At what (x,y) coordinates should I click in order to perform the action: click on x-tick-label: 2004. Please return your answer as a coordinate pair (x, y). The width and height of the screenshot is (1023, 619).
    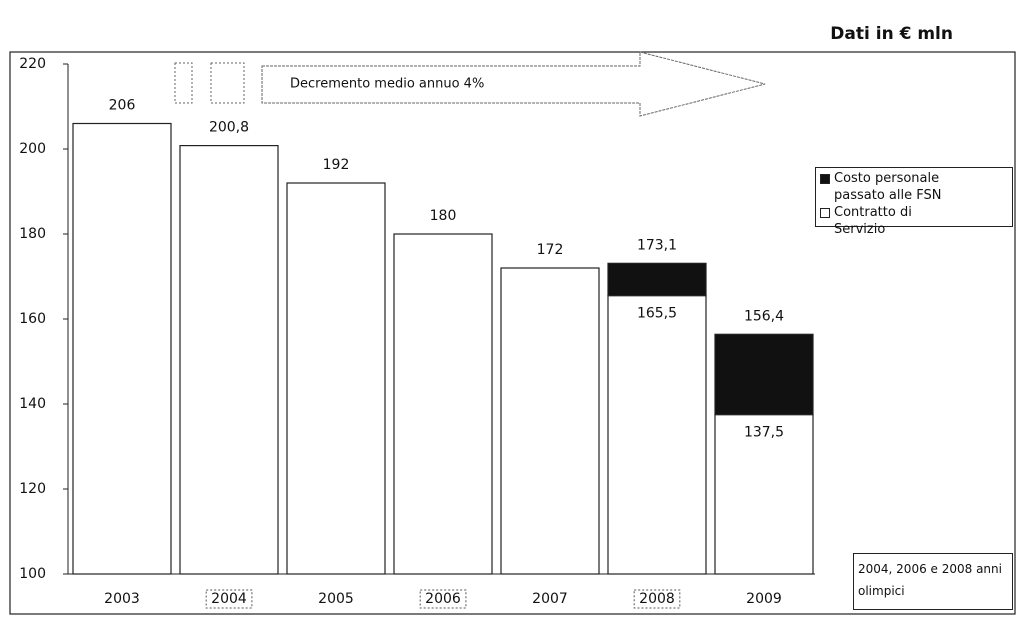
    Looking at the image, I should click on (229, 599).